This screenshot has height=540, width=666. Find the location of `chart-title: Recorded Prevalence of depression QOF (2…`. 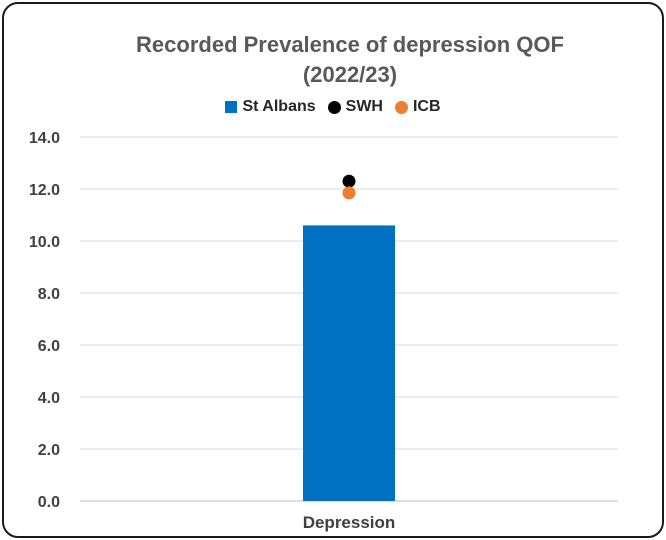

chart-title: Recorded Prevalence of depression QOF (2… is located at coordinates (333, 60).